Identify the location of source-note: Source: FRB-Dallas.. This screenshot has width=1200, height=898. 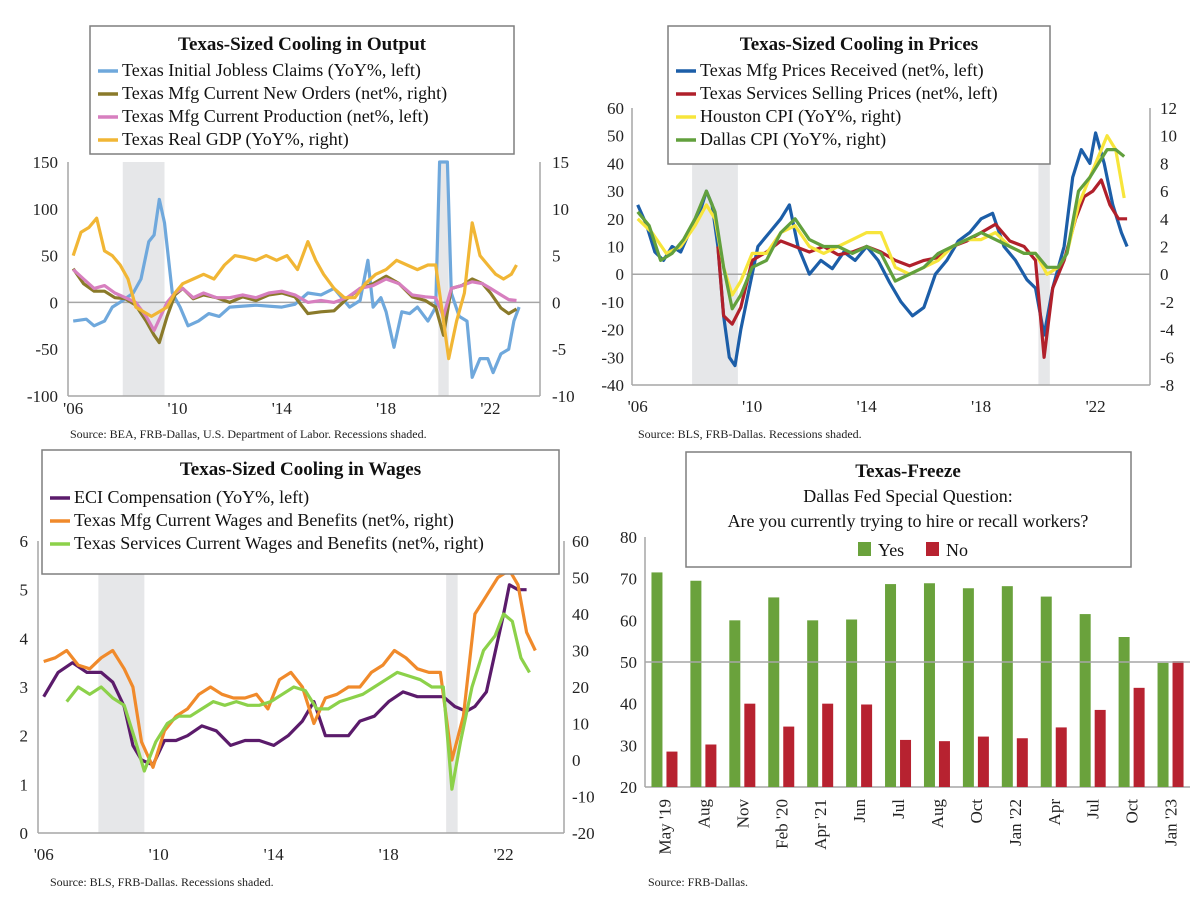
(698, 882).